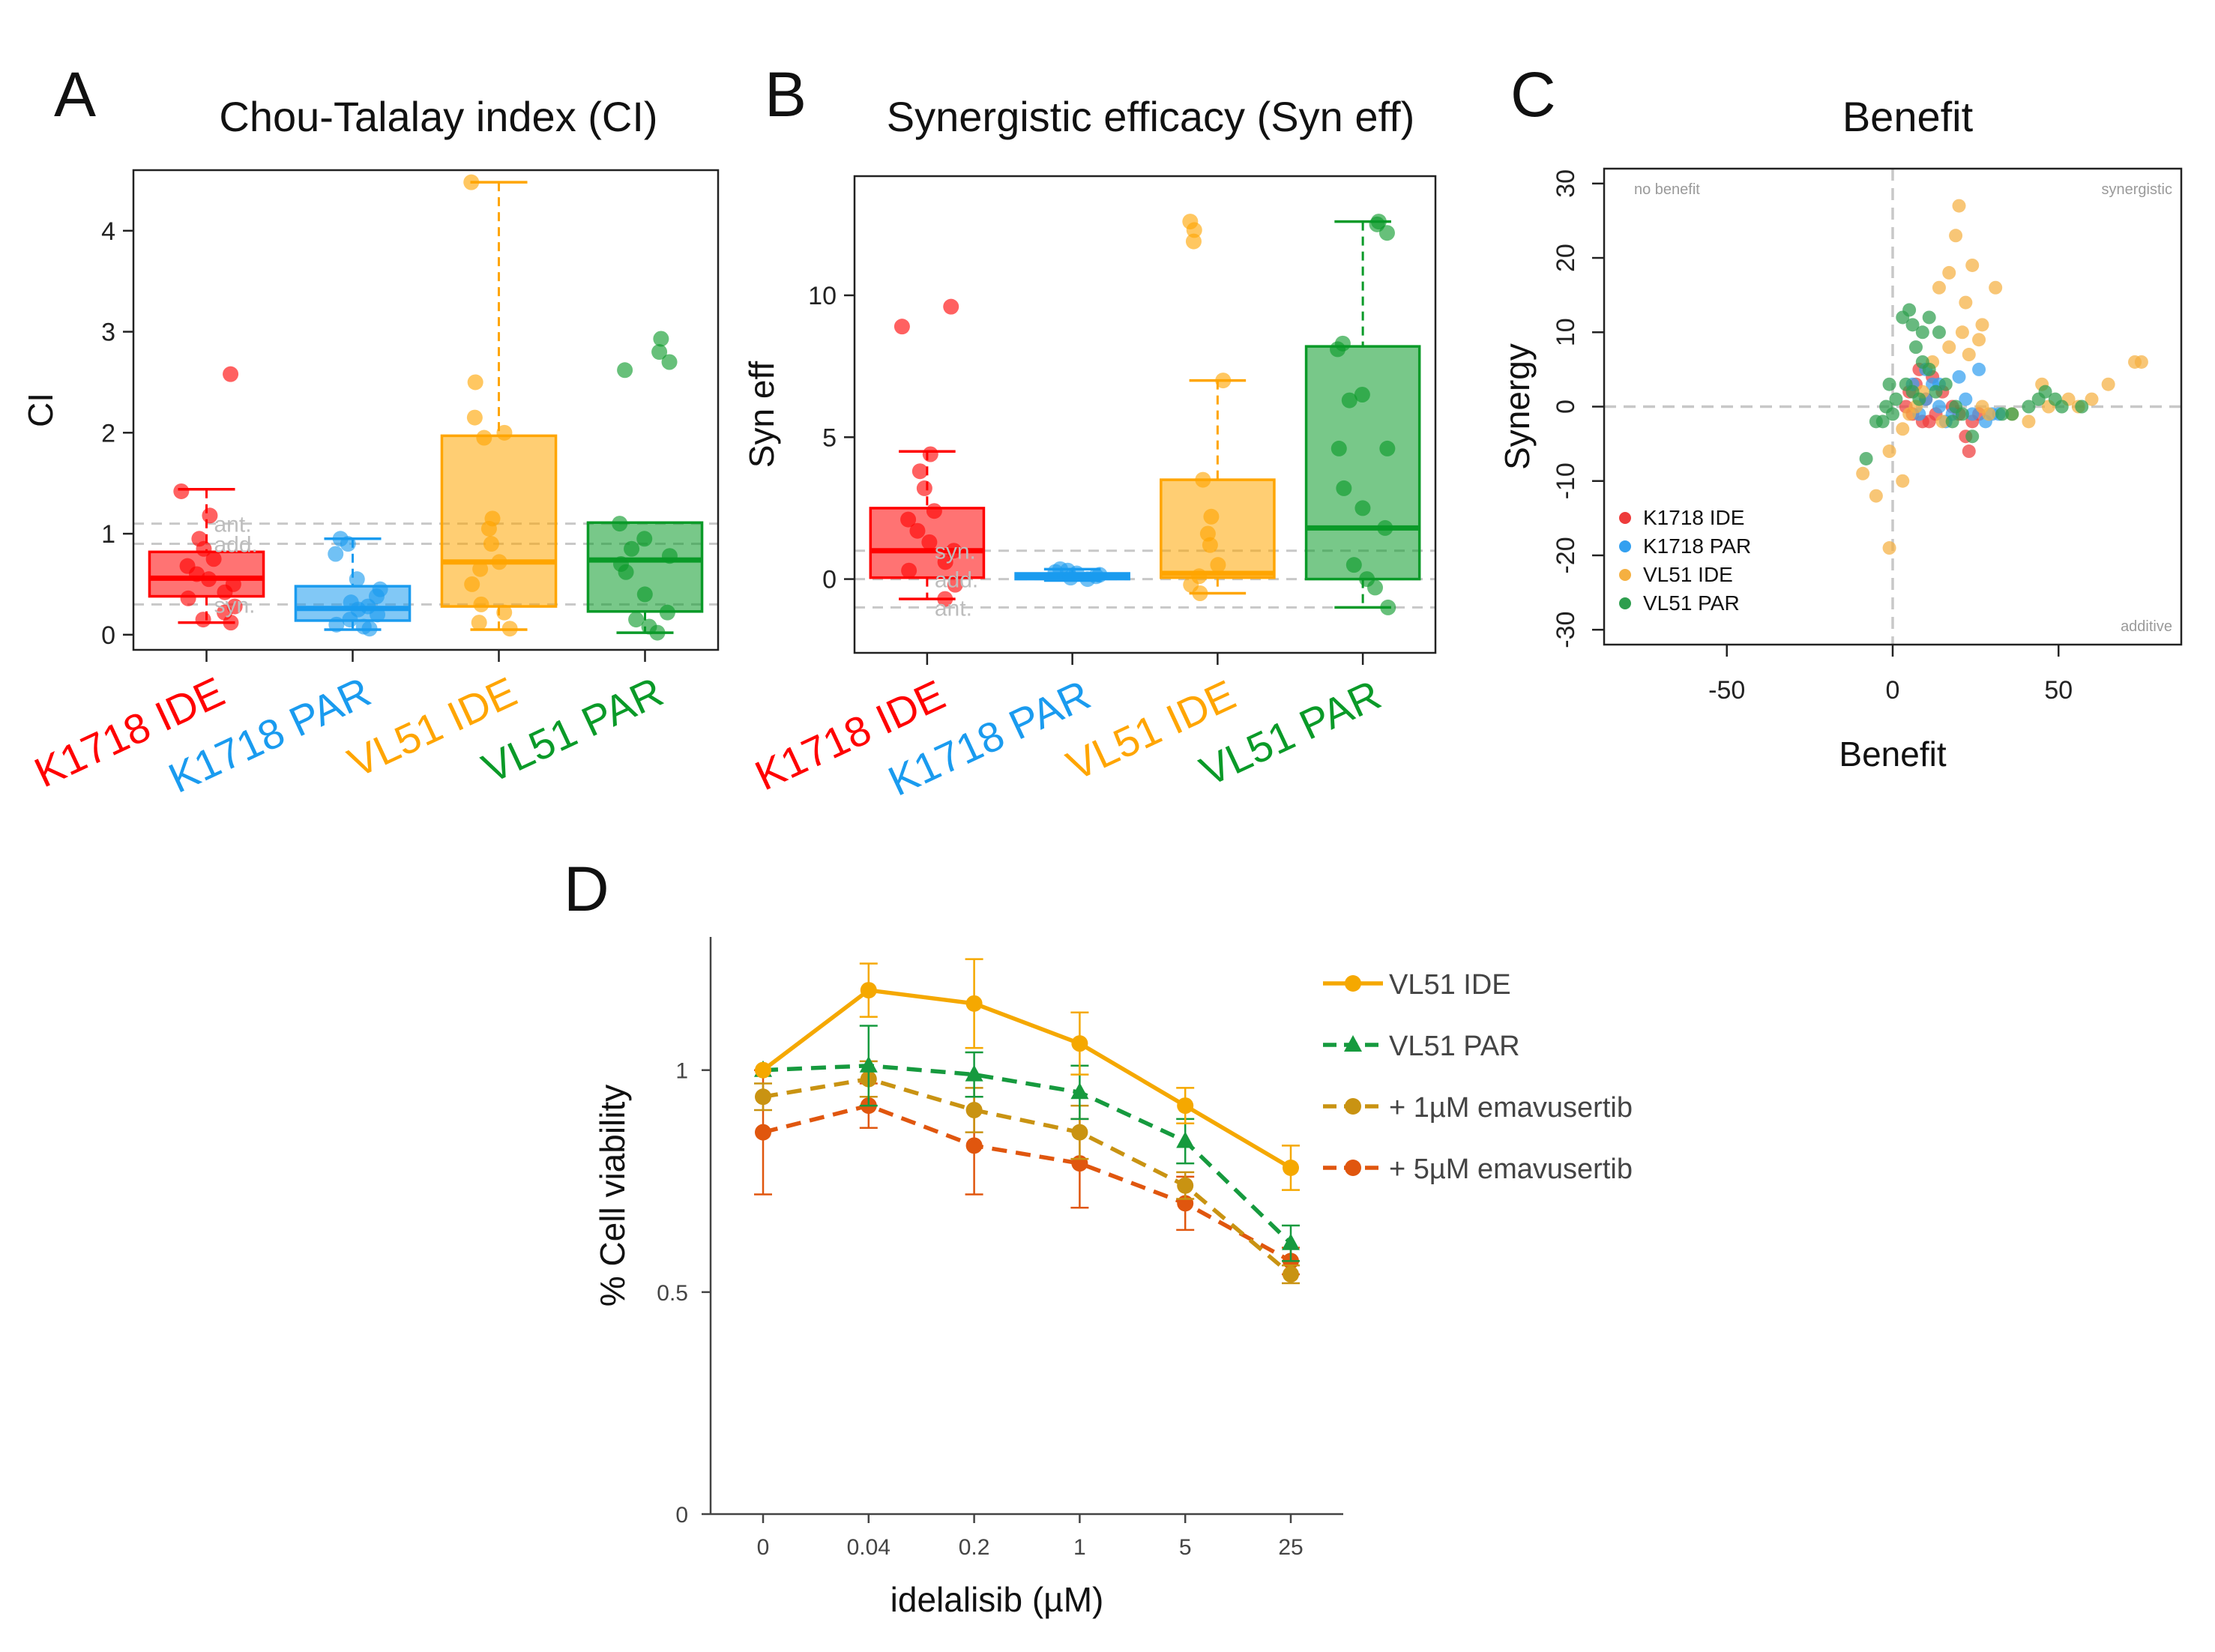  Describe the element at coordinates (1353, 1106) in the screenshot. I see `legend-marker-1-m-emavusertib` at that location.